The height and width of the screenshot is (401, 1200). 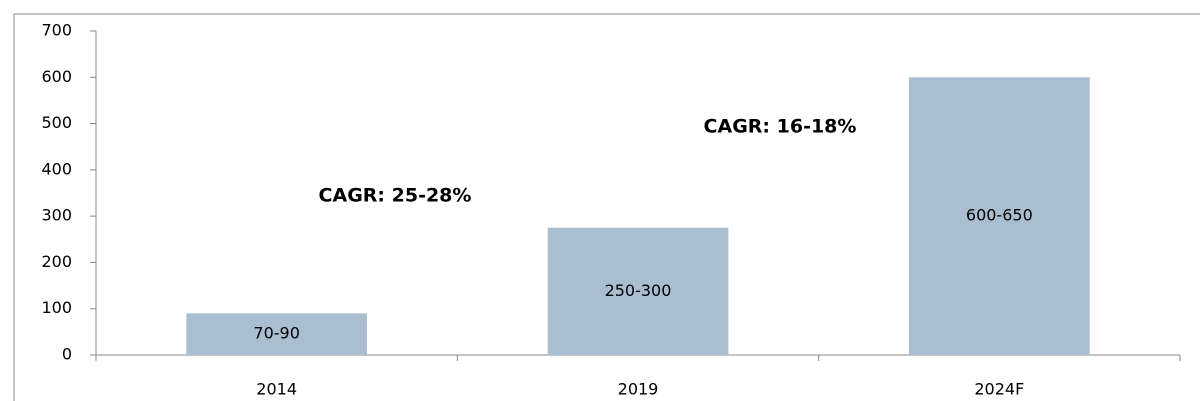 I want to click on value-label: 250-300, so click(x=638, y=290).